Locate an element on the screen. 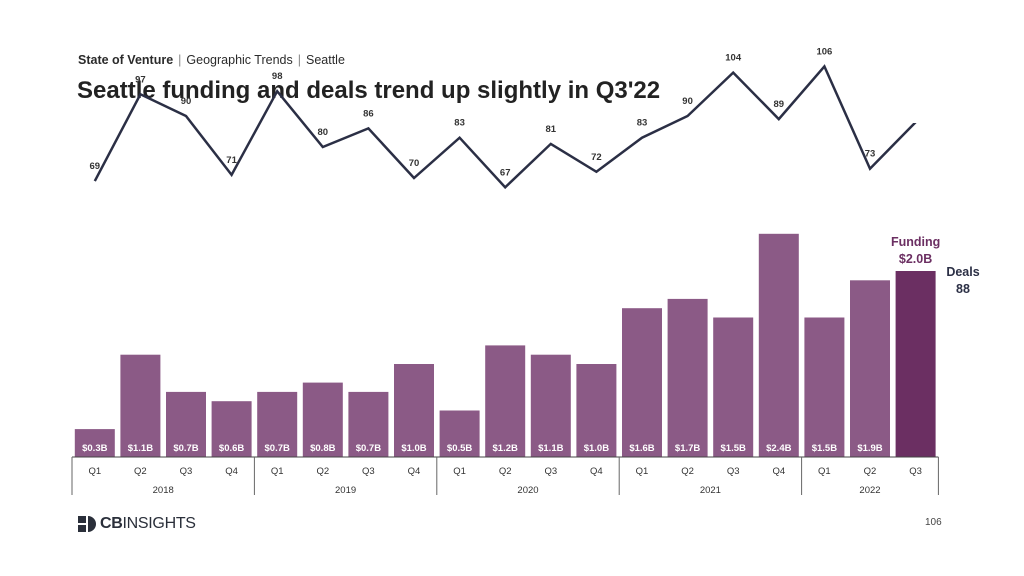  funding-value-label: $2.4B is located at coordinates (778, 448).